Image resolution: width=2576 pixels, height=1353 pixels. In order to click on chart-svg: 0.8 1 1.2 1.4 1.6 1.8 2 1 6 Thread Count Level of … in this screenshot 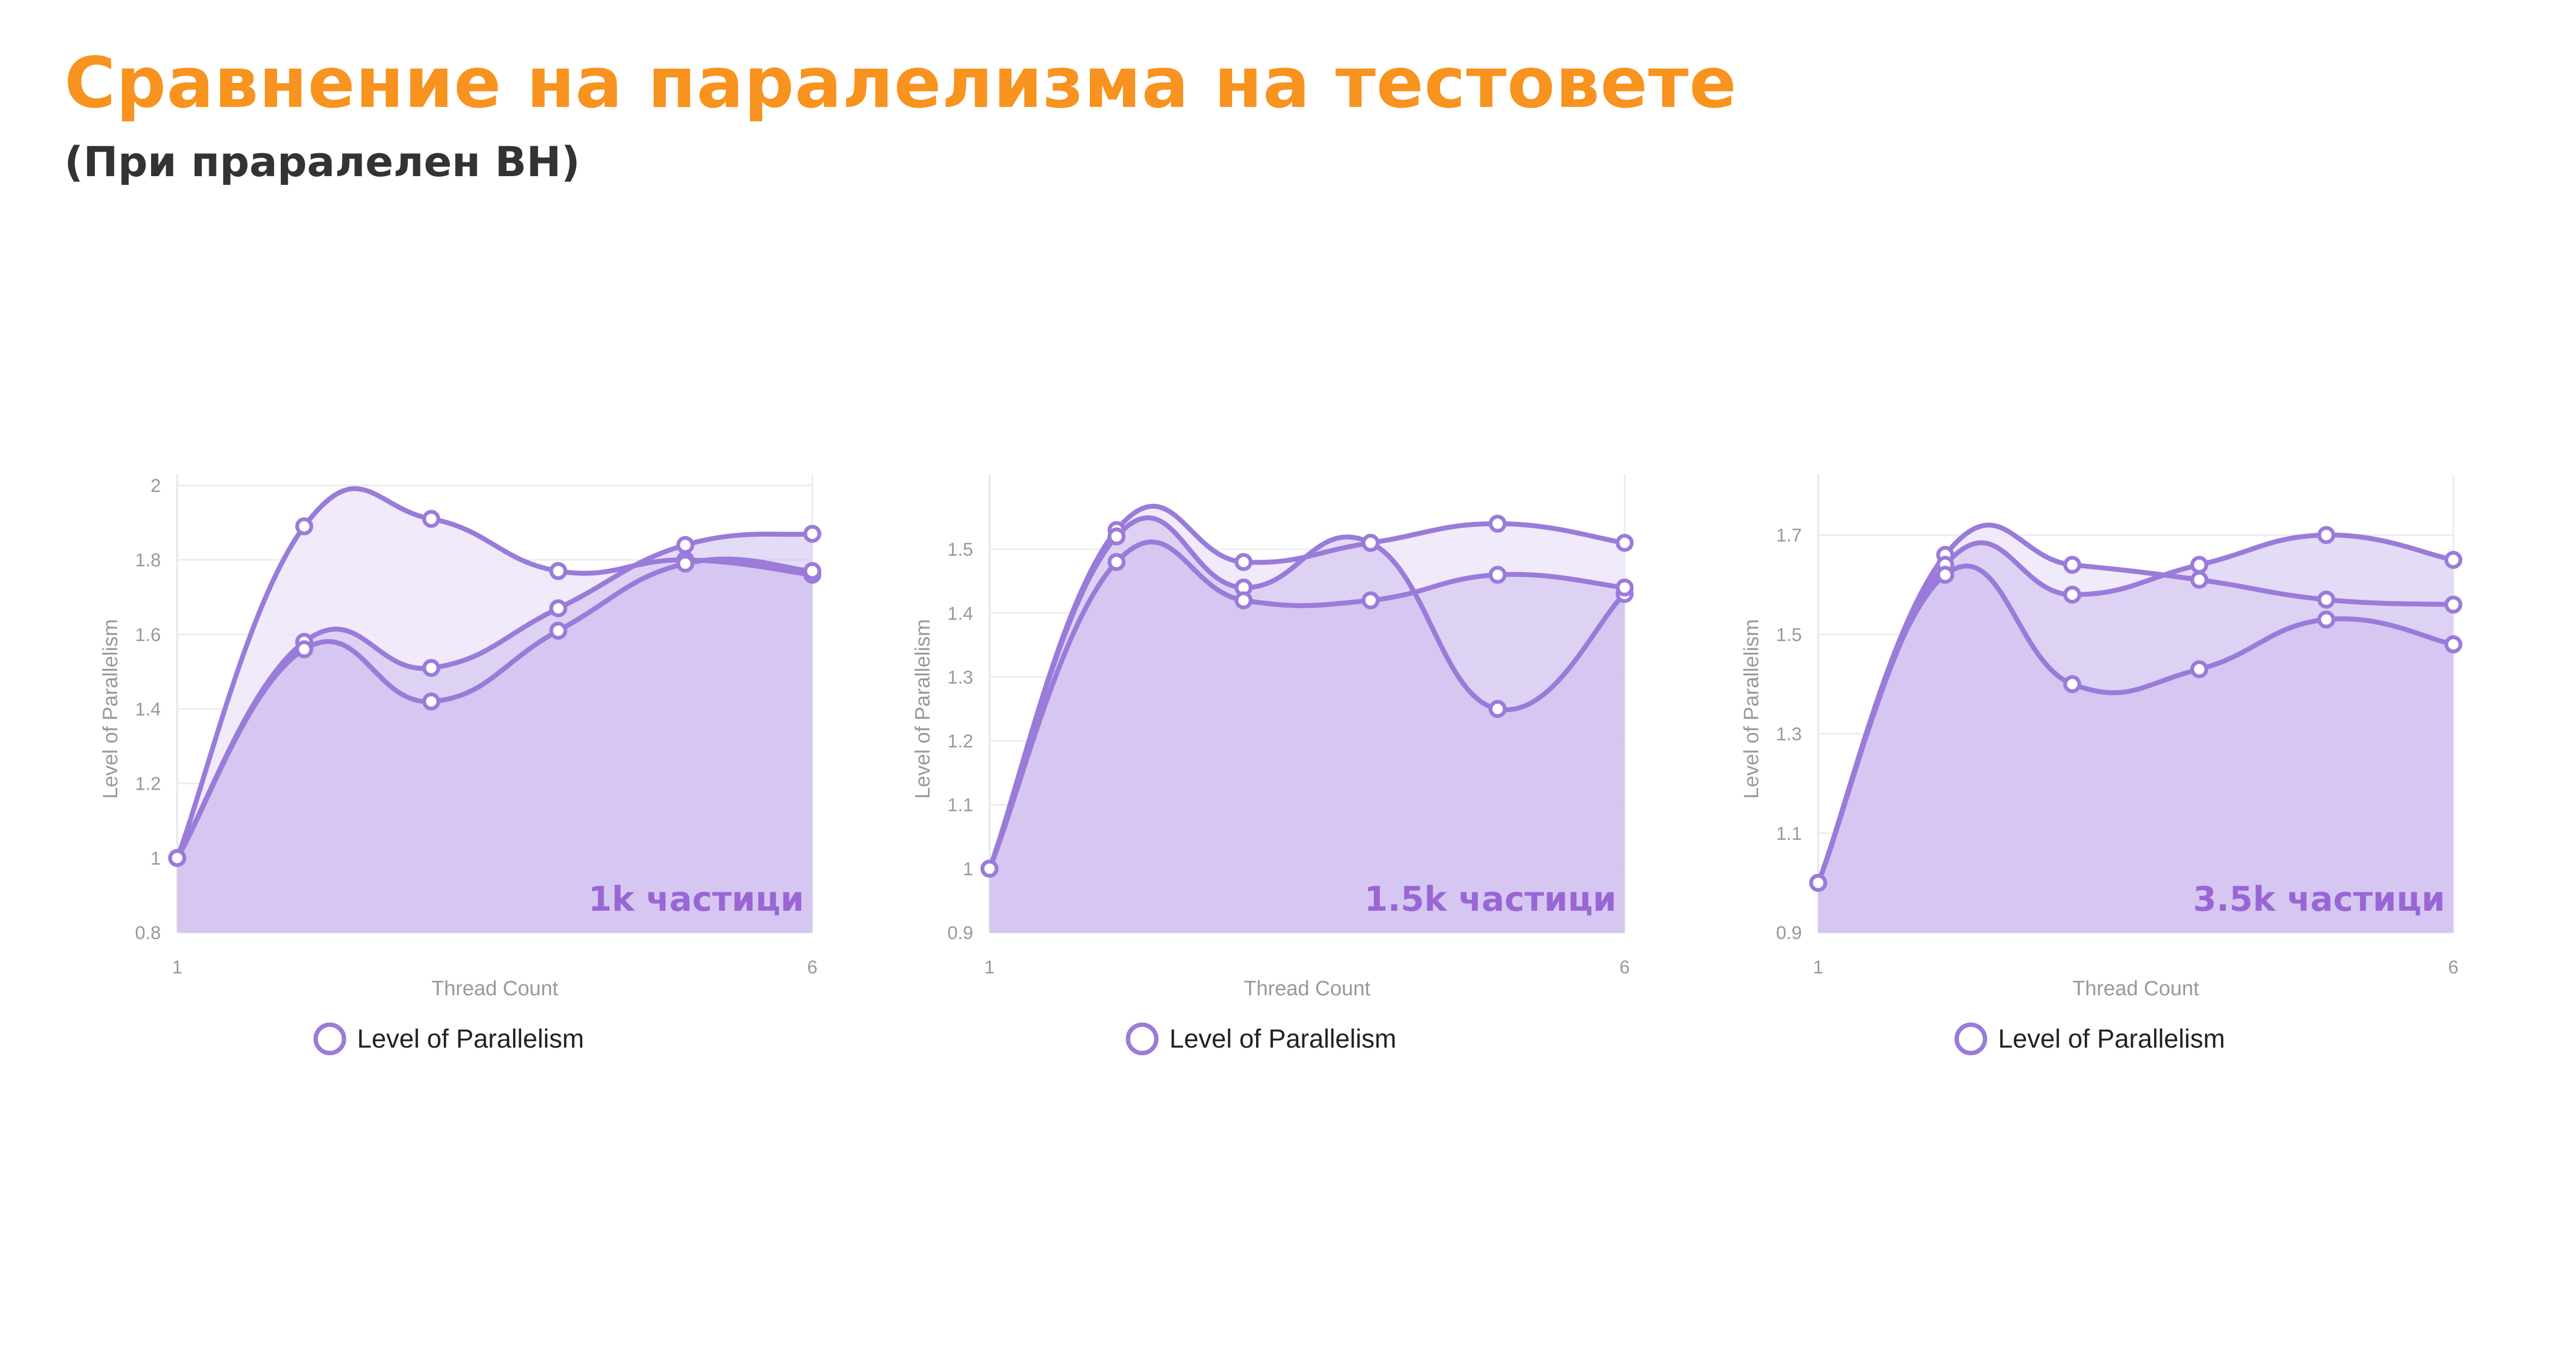, I will do `click(461, 764)`.